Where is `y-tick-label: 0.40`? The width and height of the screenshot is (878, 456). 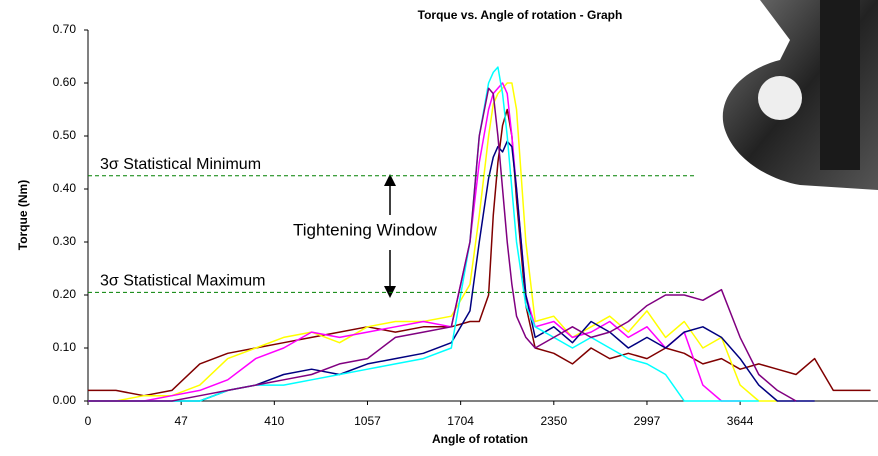
y-tick-label: 0.40 is located at coordinates (65, 188).